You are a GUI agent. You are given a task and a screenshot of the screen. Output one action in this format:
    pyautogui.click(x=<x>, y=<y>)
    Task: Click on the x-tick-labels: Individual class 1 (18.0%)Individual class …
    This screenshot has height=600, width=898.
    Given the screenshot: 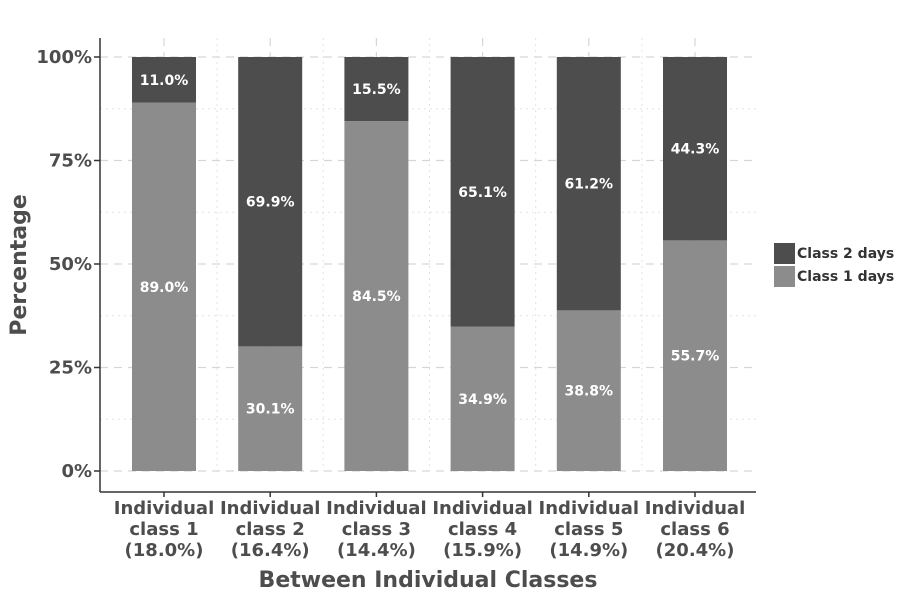 What is the action you would take?
    pyautogui.click(x=430, y=526)
    